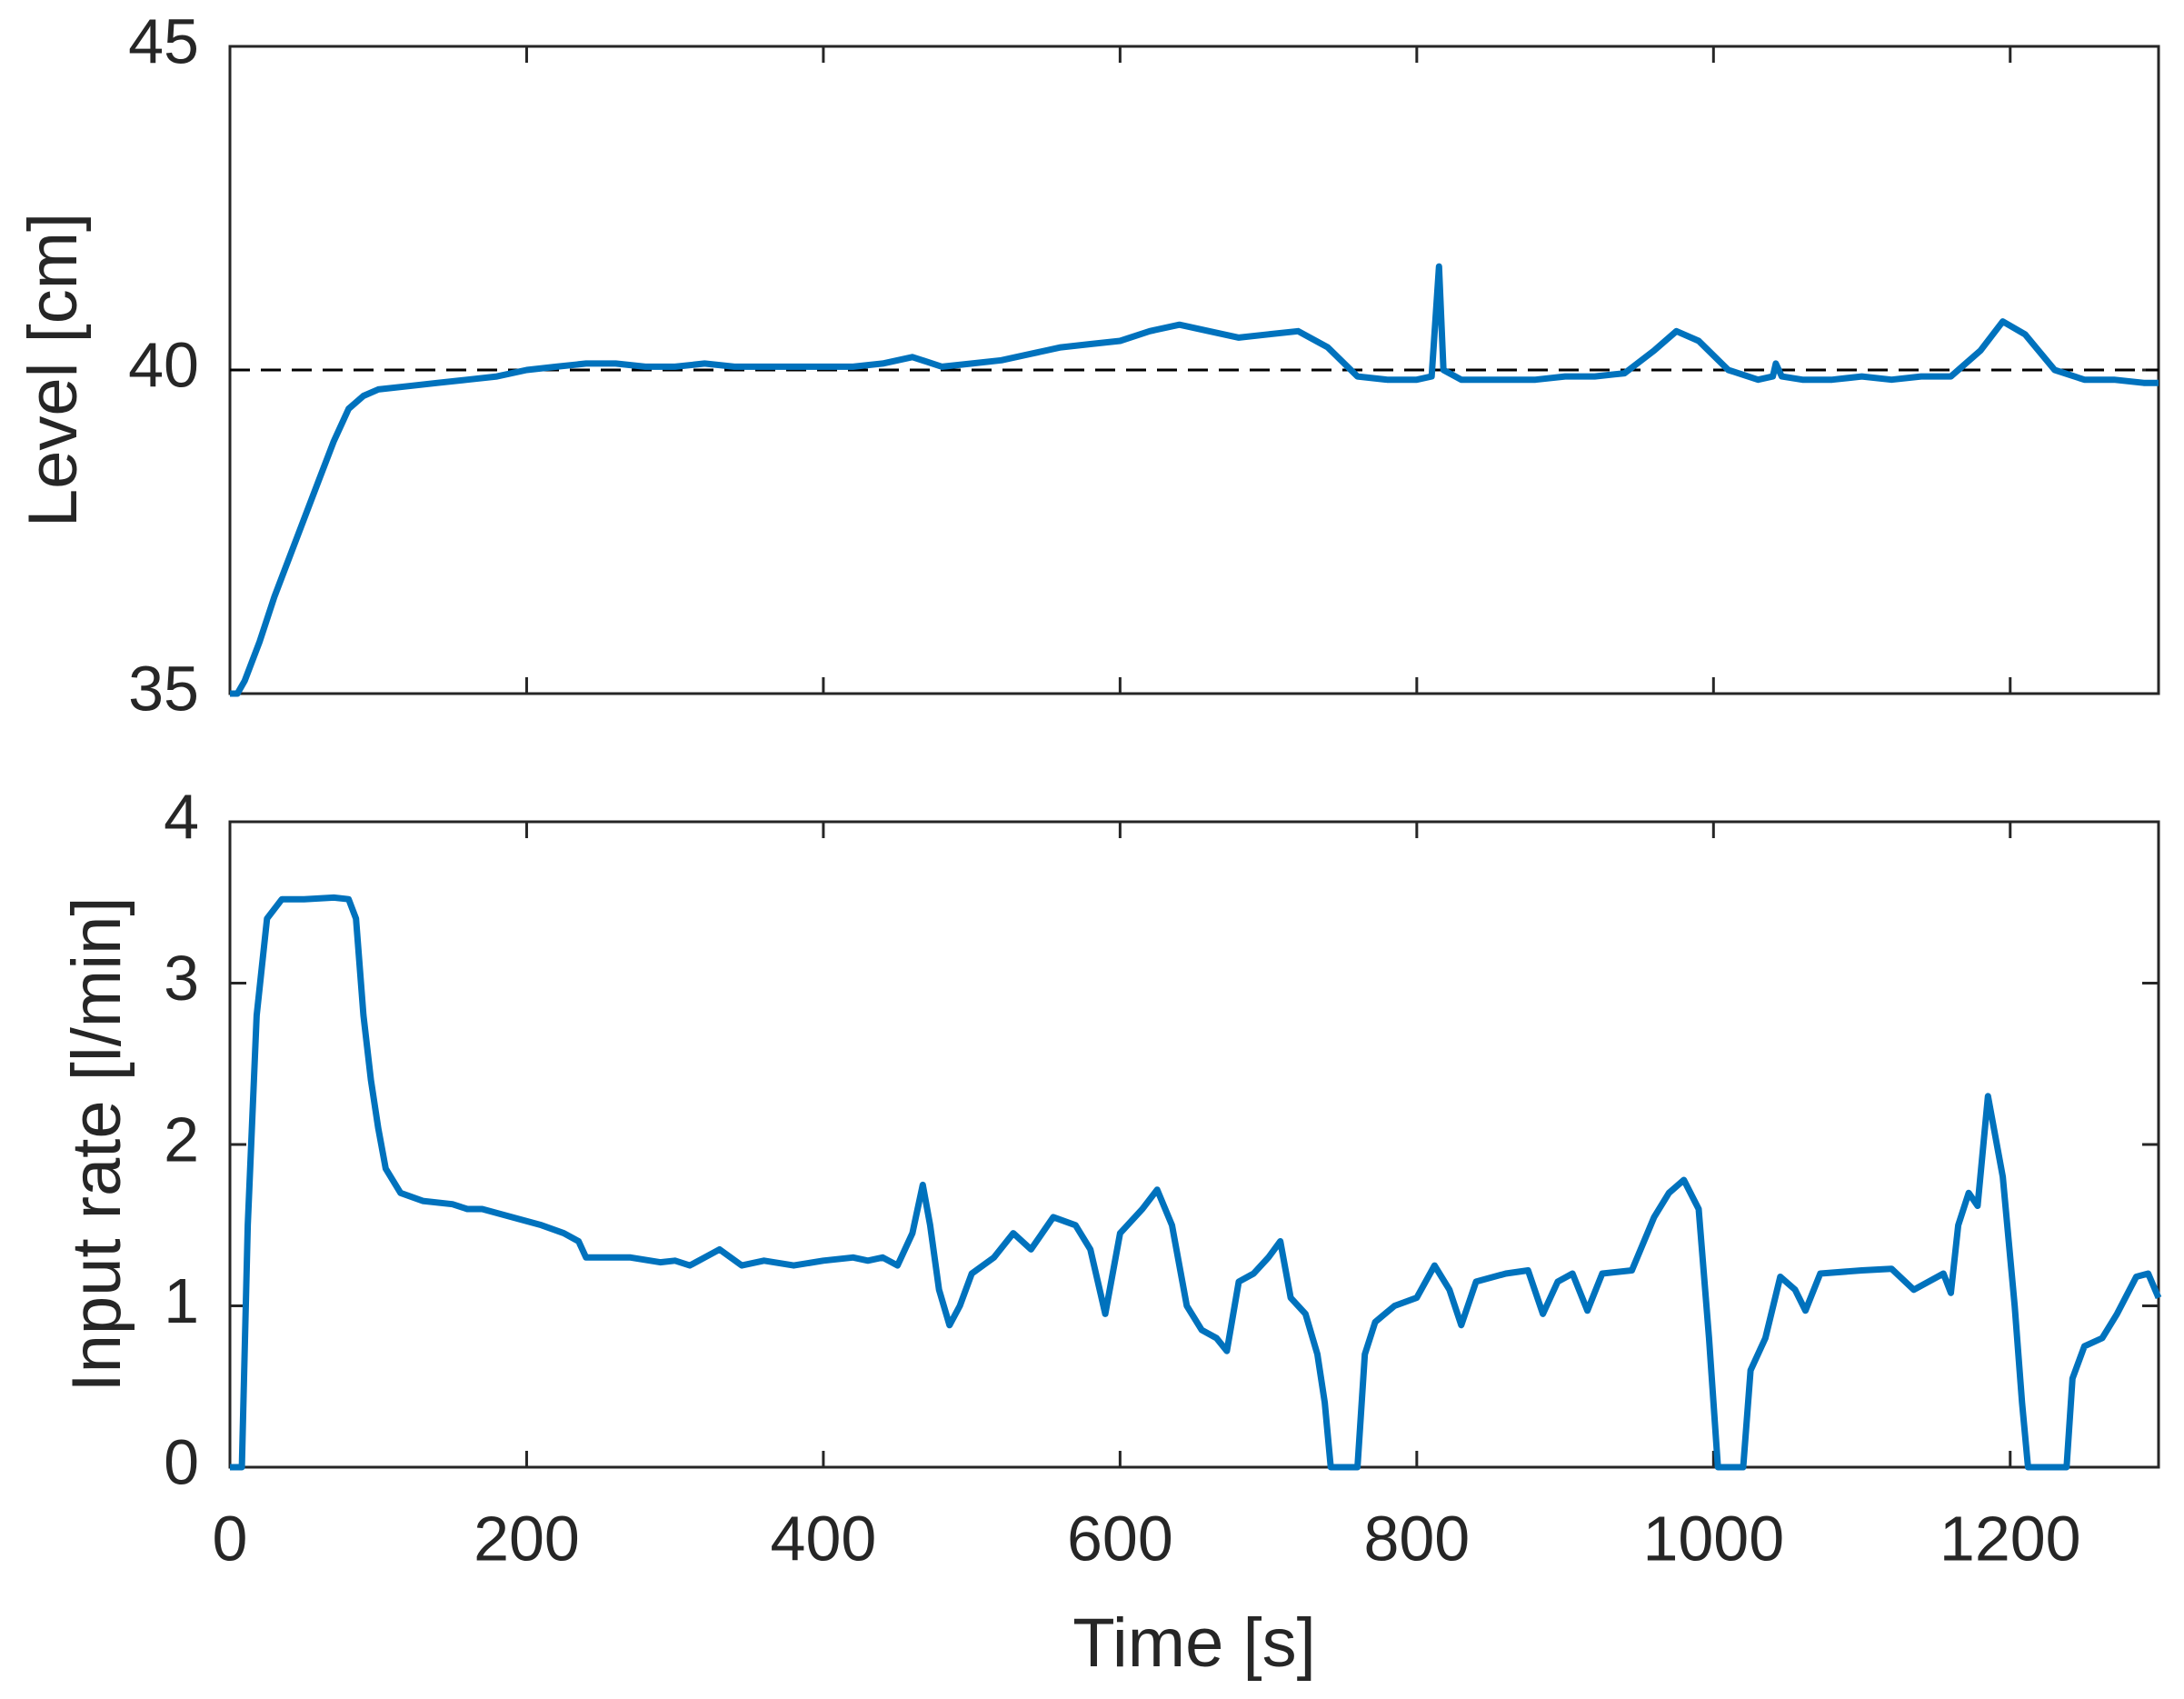 This screenshot has width=2184, height=1699. What do you see at coordinates (182, 1462) in the screenshot?
I see `y-tick-label: 0` at bounding box center [182, 1462].